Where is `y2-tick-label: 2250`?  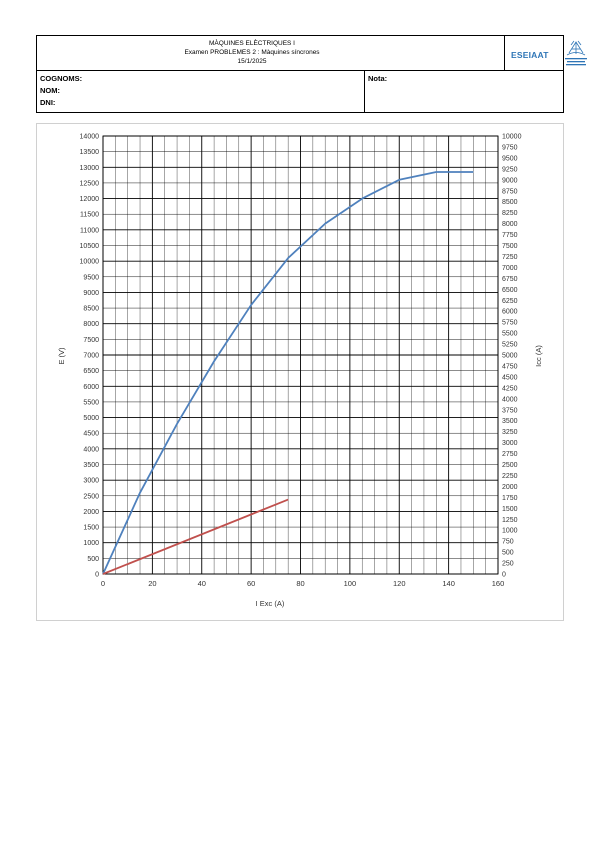
y2-tick-label: 2250 is located at coordinates (510, 476).